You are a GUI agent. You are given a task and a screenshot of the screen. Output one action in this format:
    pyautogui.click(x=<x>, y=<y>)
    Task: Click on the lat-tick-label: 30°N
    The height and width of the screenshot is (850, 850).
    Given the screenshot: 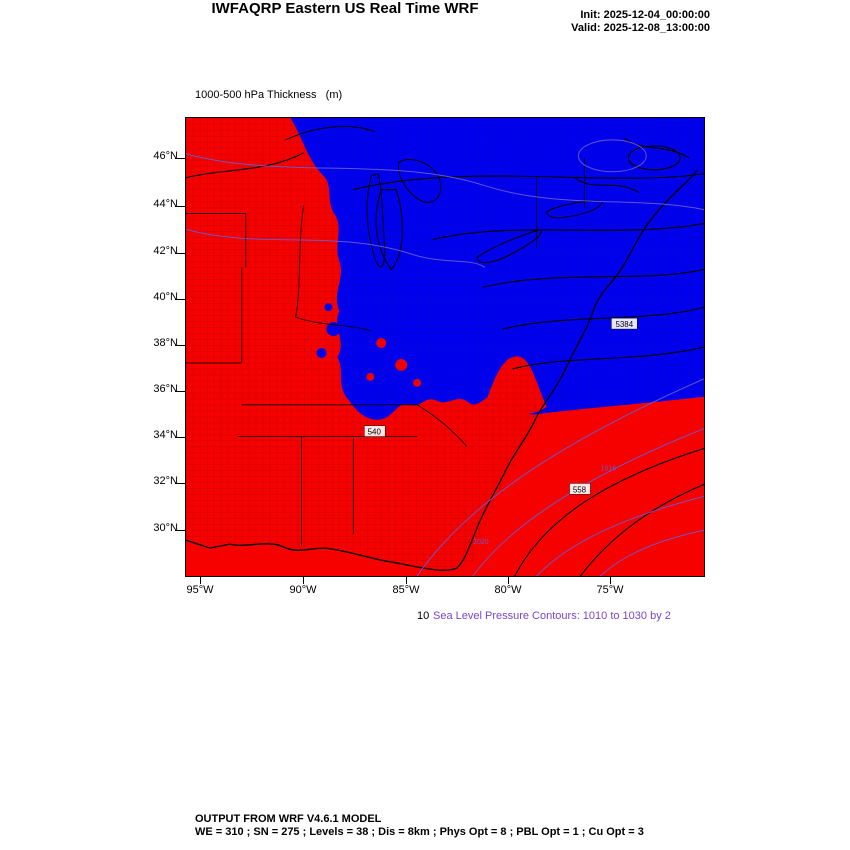 What is the action you would take?
    pyautogui.click(x=165, y=528)
    